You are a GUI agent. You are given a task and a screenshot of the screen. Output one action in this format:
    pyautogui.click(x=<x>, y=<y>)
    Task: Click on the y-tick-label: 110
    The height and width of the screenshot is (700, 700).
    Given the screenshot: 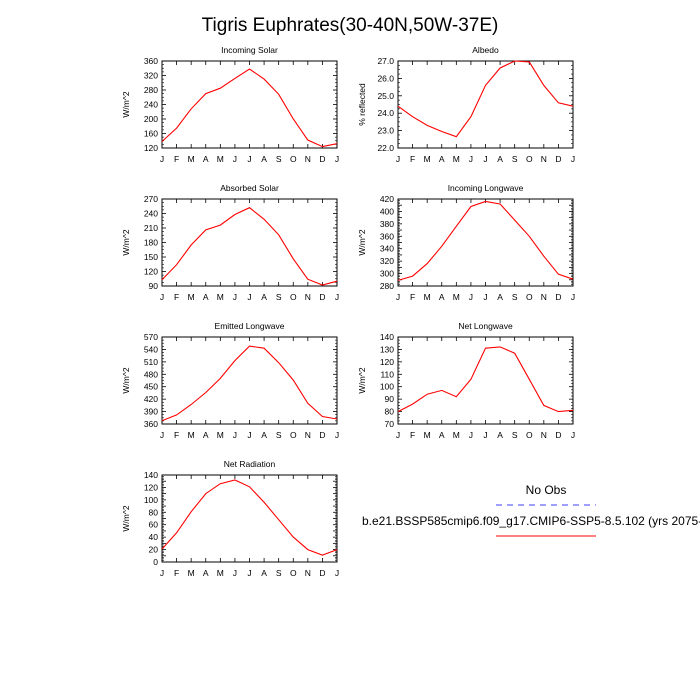 What is the action you would take?
    pyautogui.click(x=387, y=374)
    